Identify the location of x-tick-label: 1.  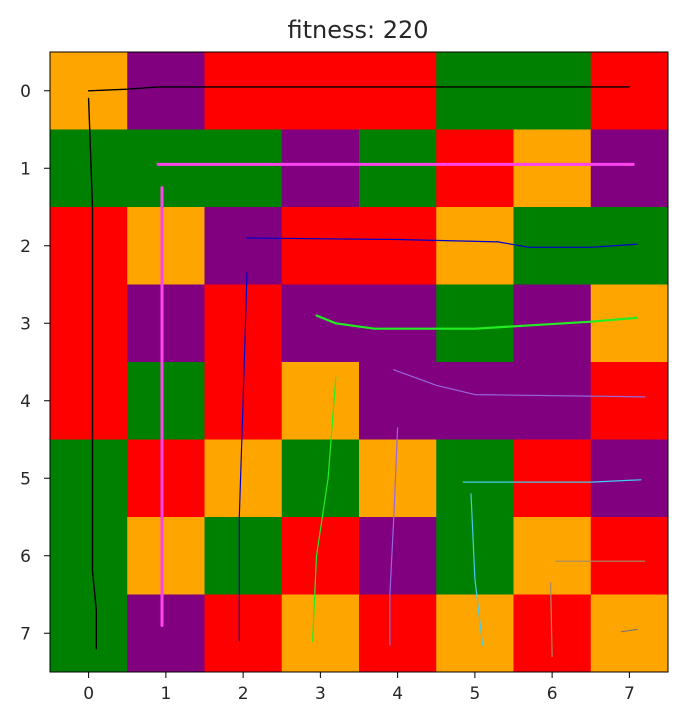
(165, 694).